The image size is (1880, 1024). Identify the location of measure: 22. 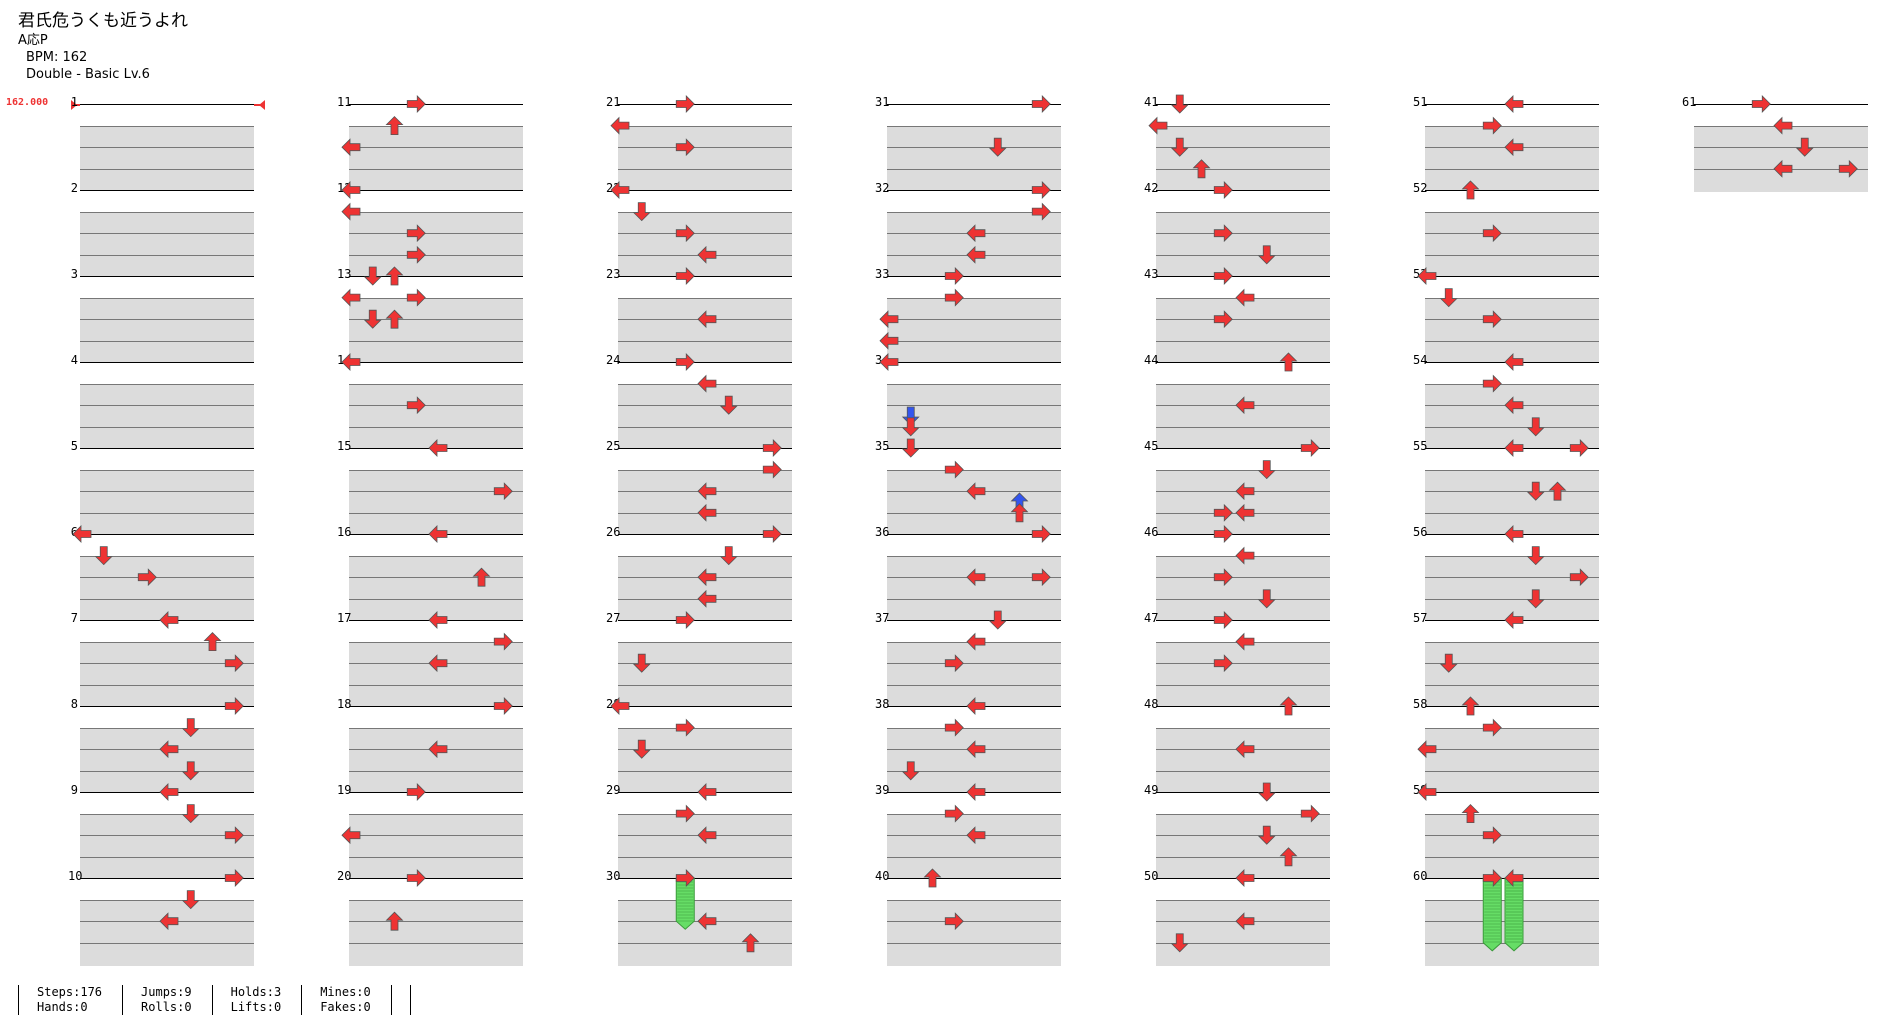
(712, 229).